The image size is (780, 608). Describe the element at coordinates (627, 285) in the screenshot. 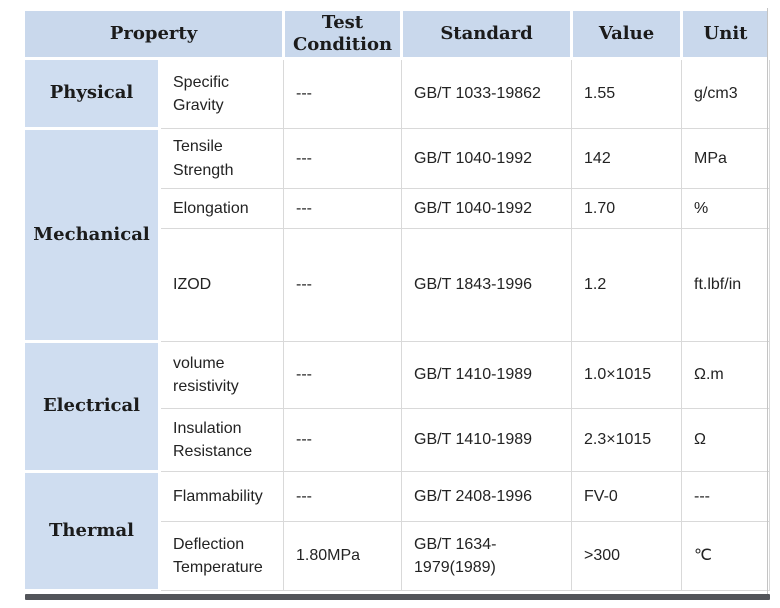

I see `value-cell: 1.2` at that location.